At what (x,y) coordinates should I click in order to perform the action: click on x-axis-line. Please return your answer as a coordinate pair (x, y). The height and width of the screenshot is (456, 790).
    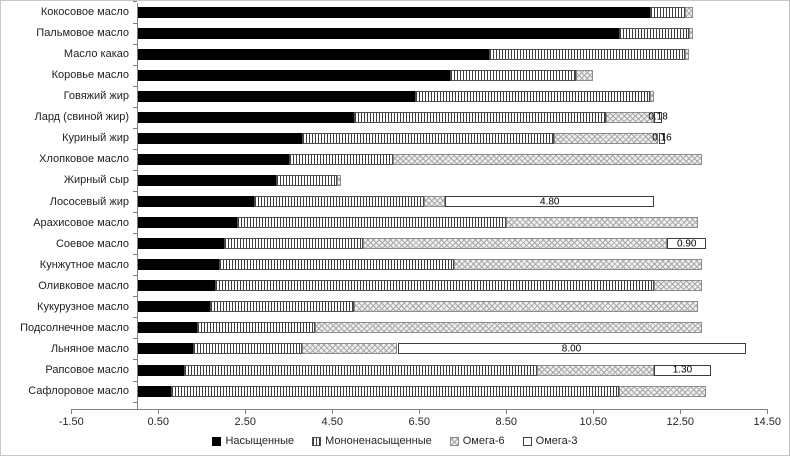
    Looking at the image, I should click on (420, 409).